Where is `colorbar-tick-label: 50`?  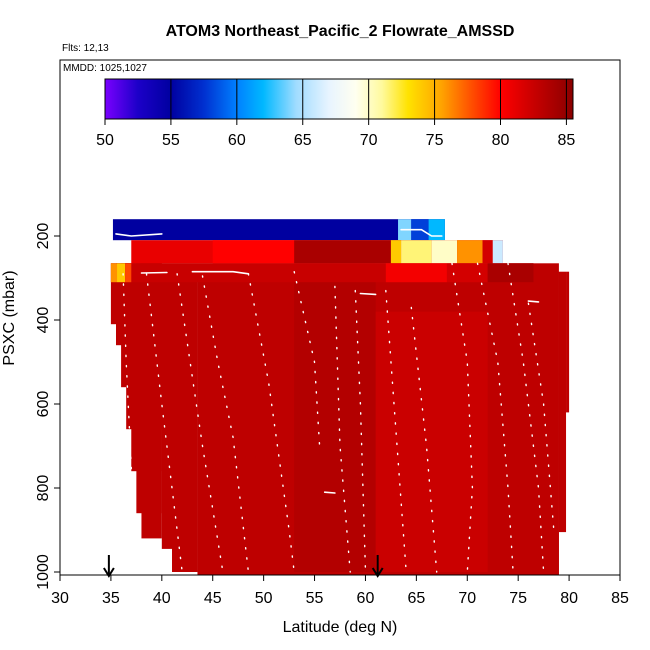 colorbar-tick-label: 50 is located at coordinates (105, 140).